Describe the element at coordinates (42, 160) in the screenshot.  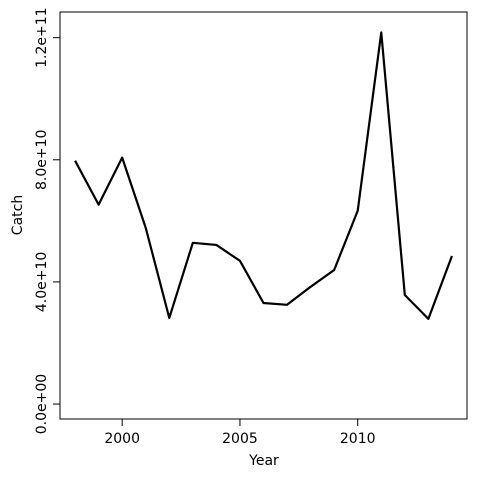
I see `y-tick-label: 8.0e+10` at that location.